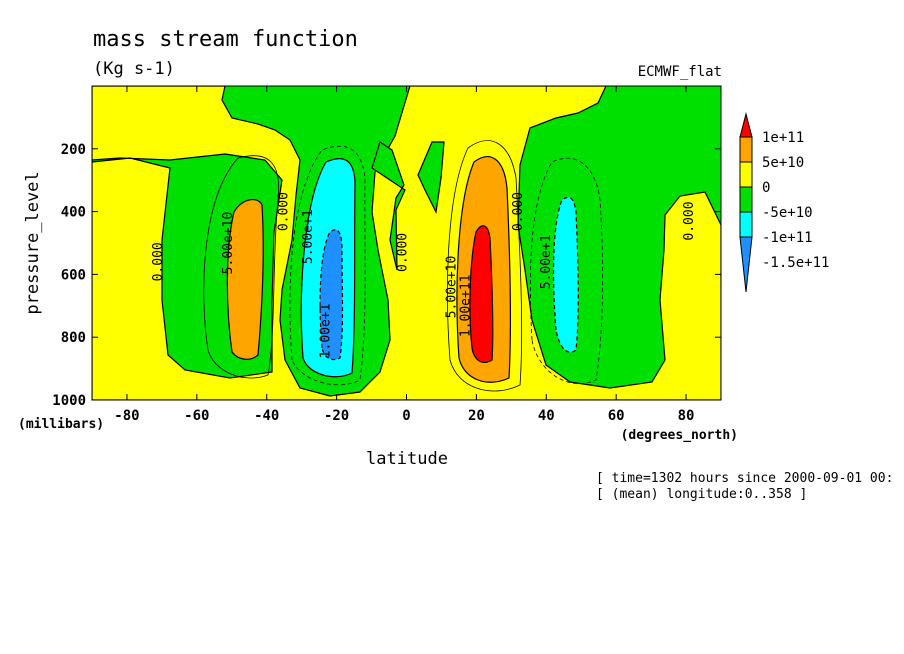 The image size is (904, 654). I want to click on x-tick-label: -40, so click(266, 416).